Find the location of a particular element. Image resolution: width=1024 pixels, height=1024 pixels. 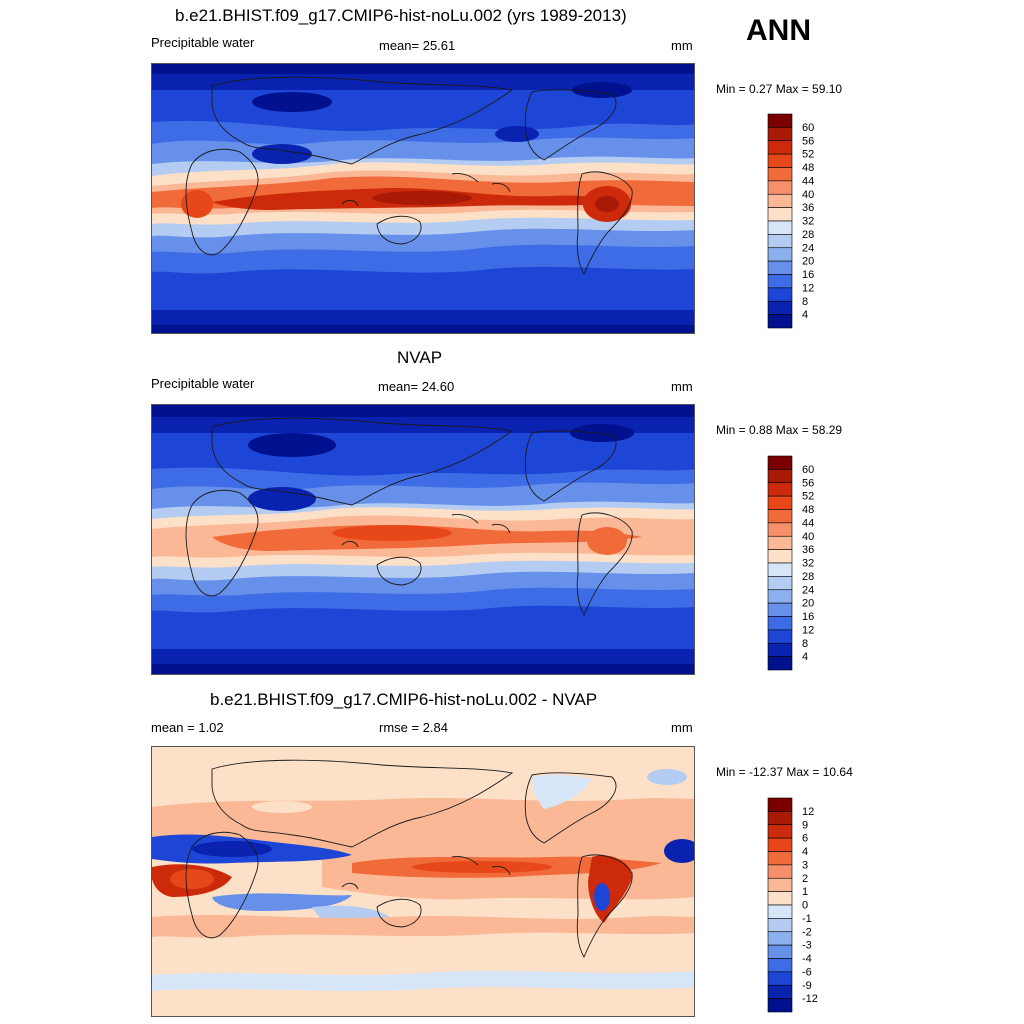

colorbar-tick-label: -12 is located at coordinates (810, 999).